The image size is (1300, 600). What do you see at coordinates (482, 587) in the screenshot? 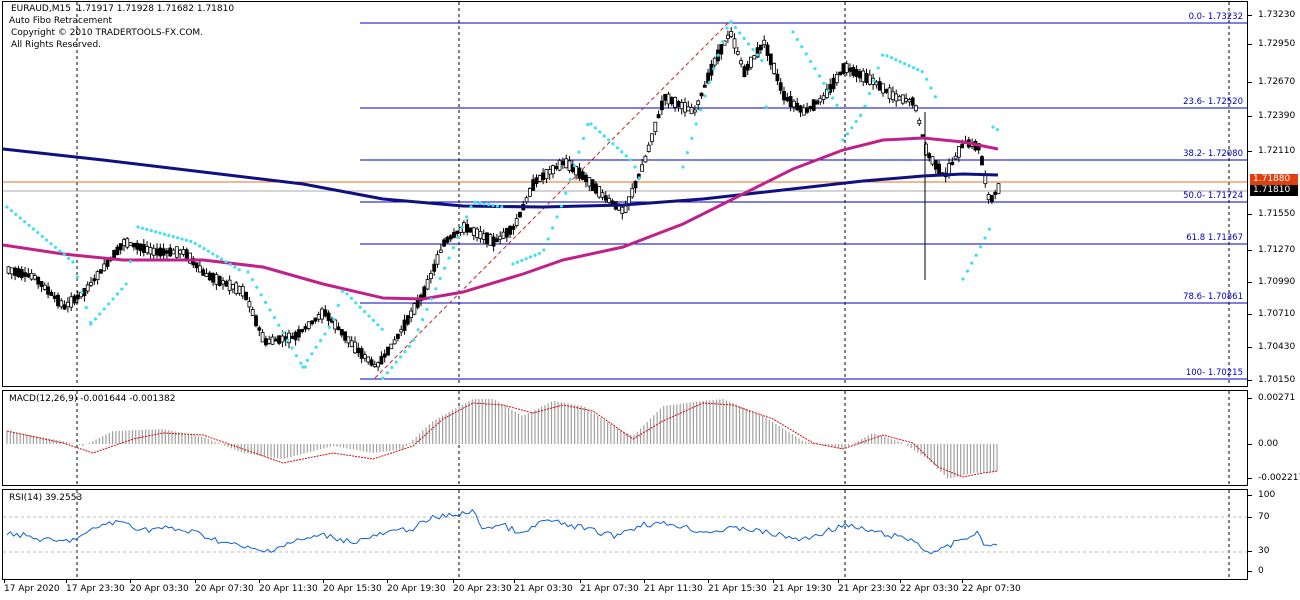
I see `time-label: 20 Apr 23:30` at bounding box center [482, 587].